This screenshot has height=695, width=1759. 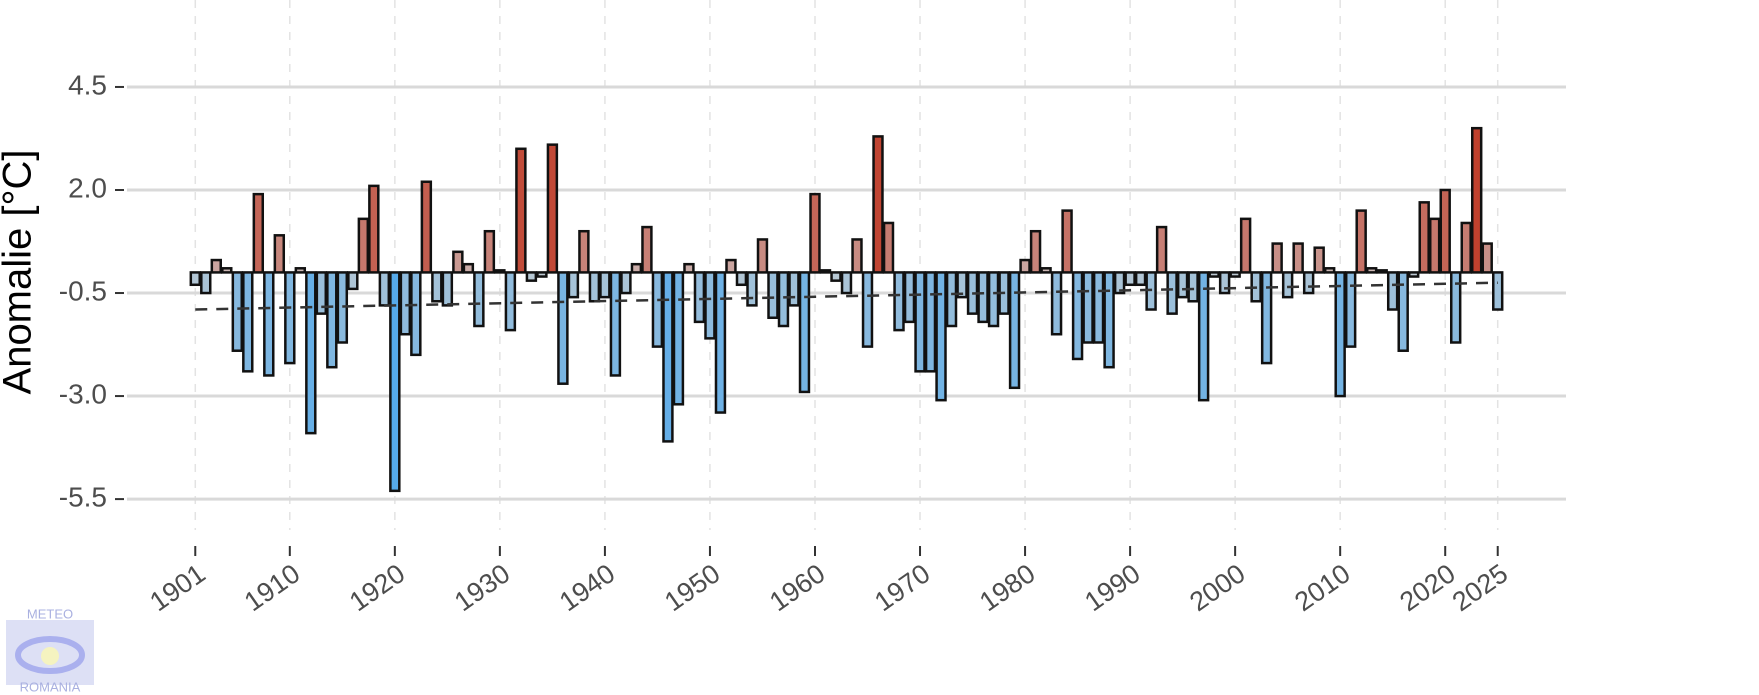 What do you see at coordinates (902, 587) in the screenshot?
I see `x-tick-label: 1970` at bounding box center [902, 587].